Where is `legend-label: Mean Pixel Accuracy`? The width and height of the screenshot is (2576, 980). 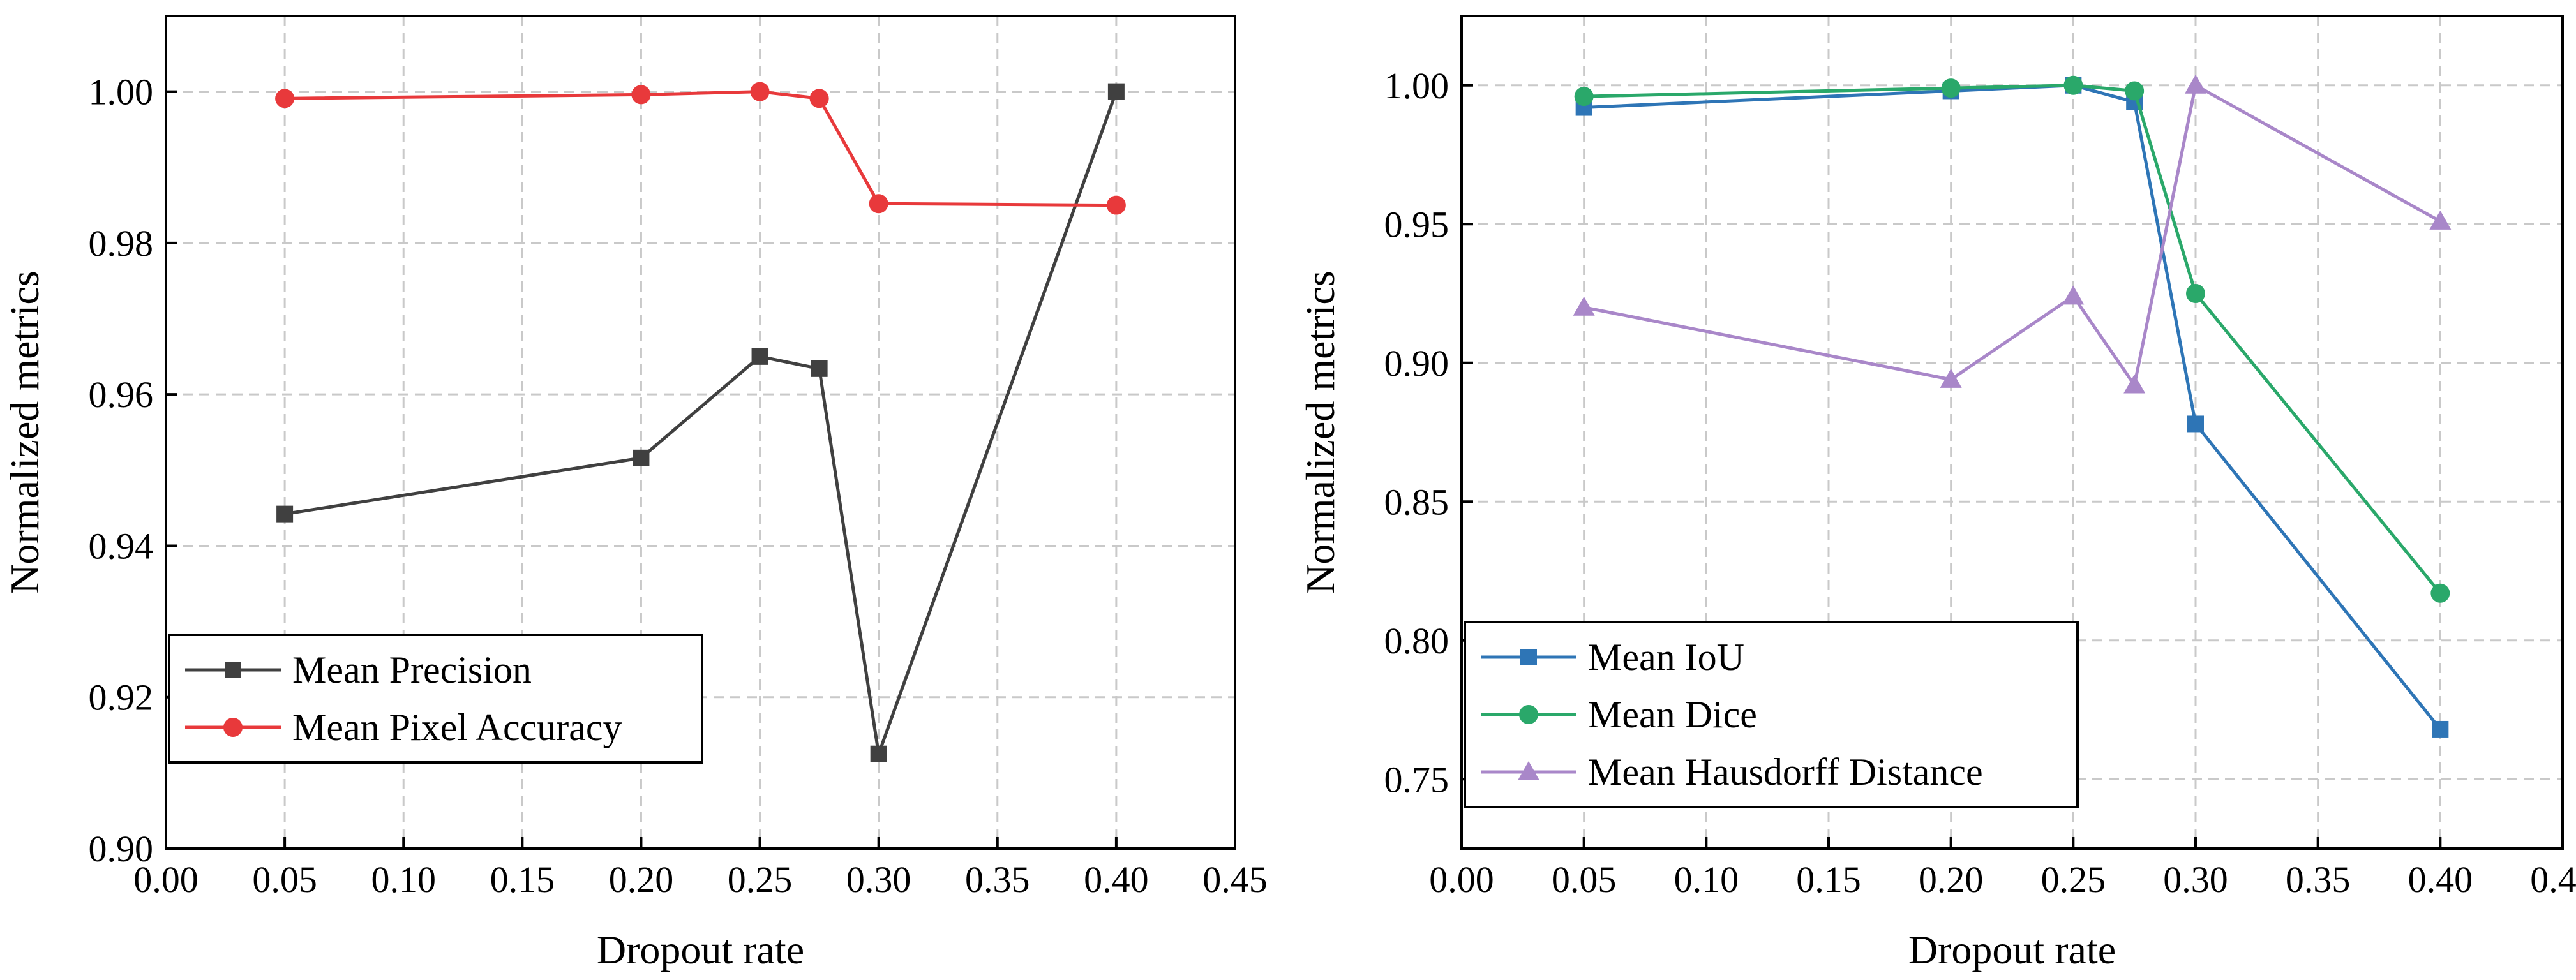 legend-label: Mean Pixel Accuracy is located at coordinates (457, 727).